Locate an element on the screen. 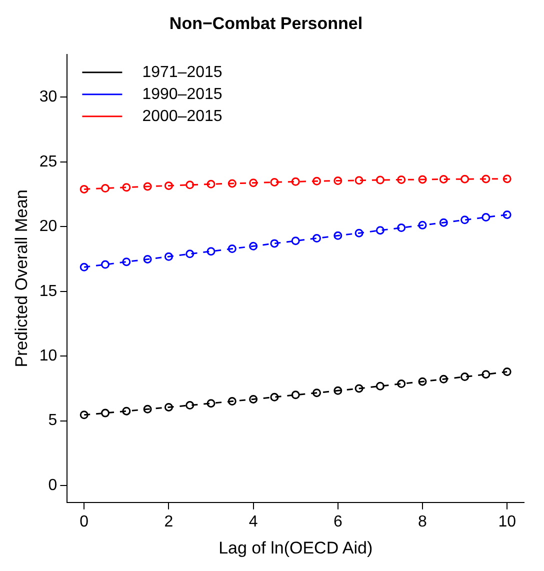 The image size is (544, 571). legend-label: 2000–2015 is located at coordinates (182, 116).